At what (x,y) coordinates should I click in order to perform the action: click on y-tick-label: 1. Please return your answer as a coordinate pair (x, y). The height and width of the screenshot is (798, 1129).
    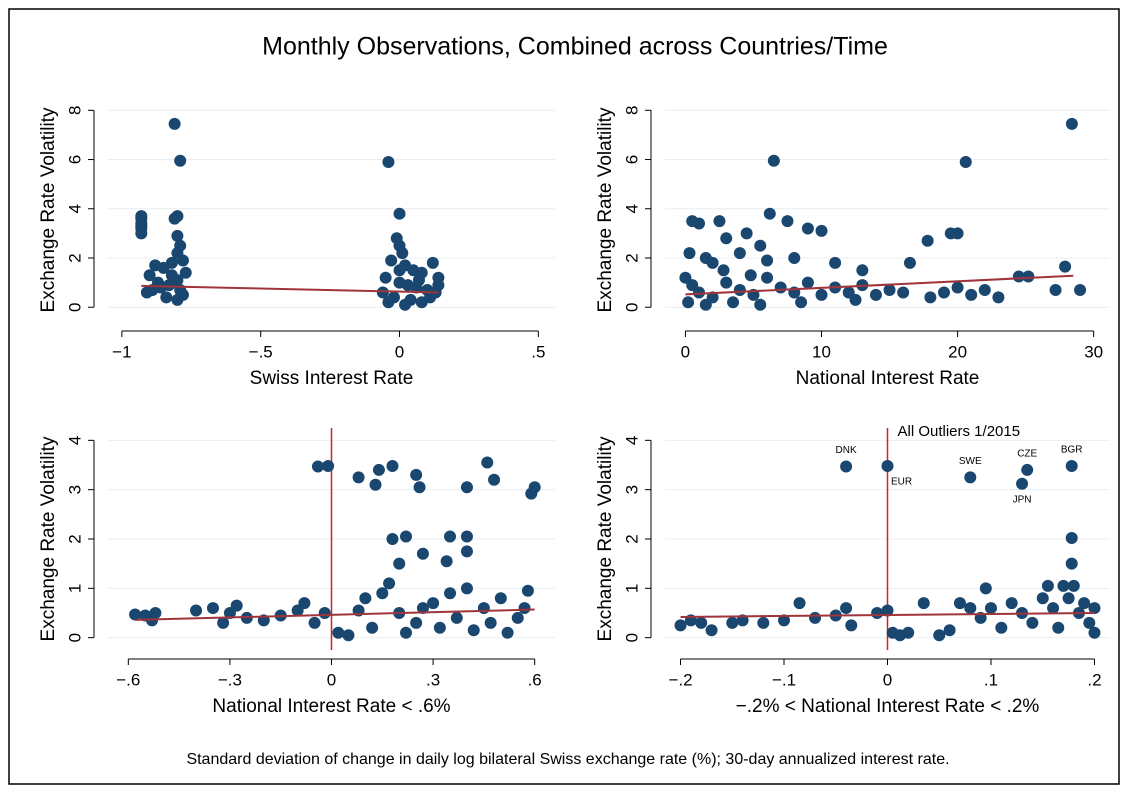
    Looking at the image, I should click on (74, 588).